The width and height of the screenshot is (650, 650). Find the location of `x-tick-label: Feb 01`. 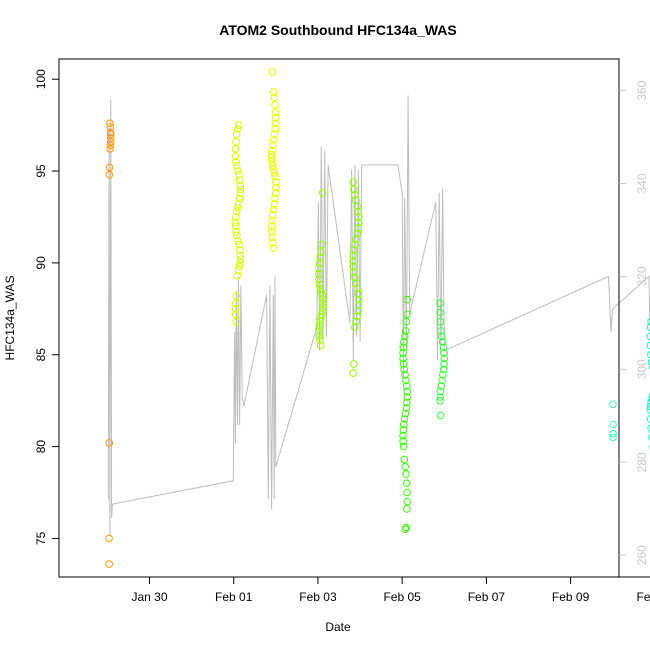

x-tick-label: Feb 01 is located at coordinates (234, 597).